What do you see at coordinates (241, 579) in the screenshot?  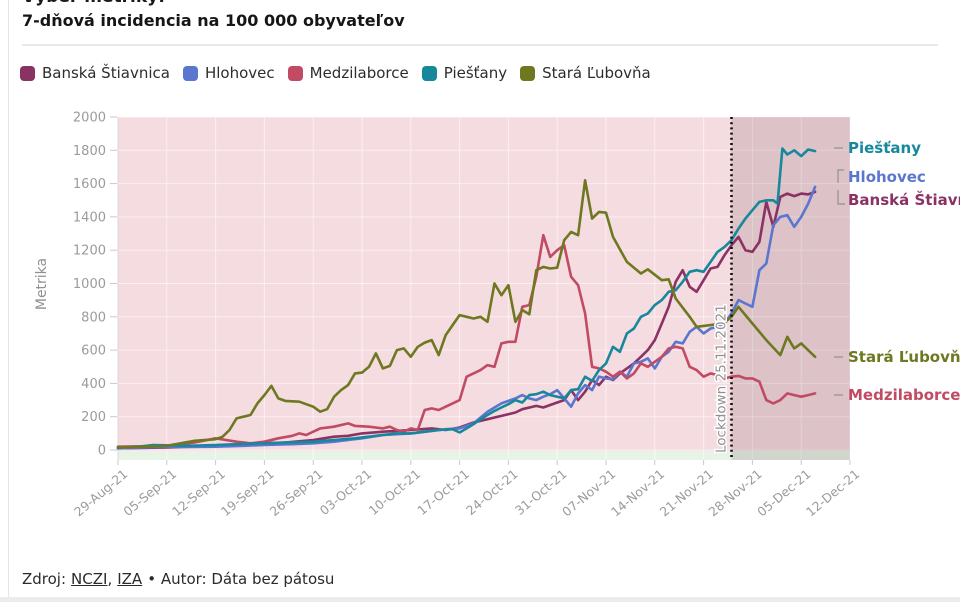 I see `source-suffix: • Autor: Dáta bez pátosu` at bounding box center [241, 579].